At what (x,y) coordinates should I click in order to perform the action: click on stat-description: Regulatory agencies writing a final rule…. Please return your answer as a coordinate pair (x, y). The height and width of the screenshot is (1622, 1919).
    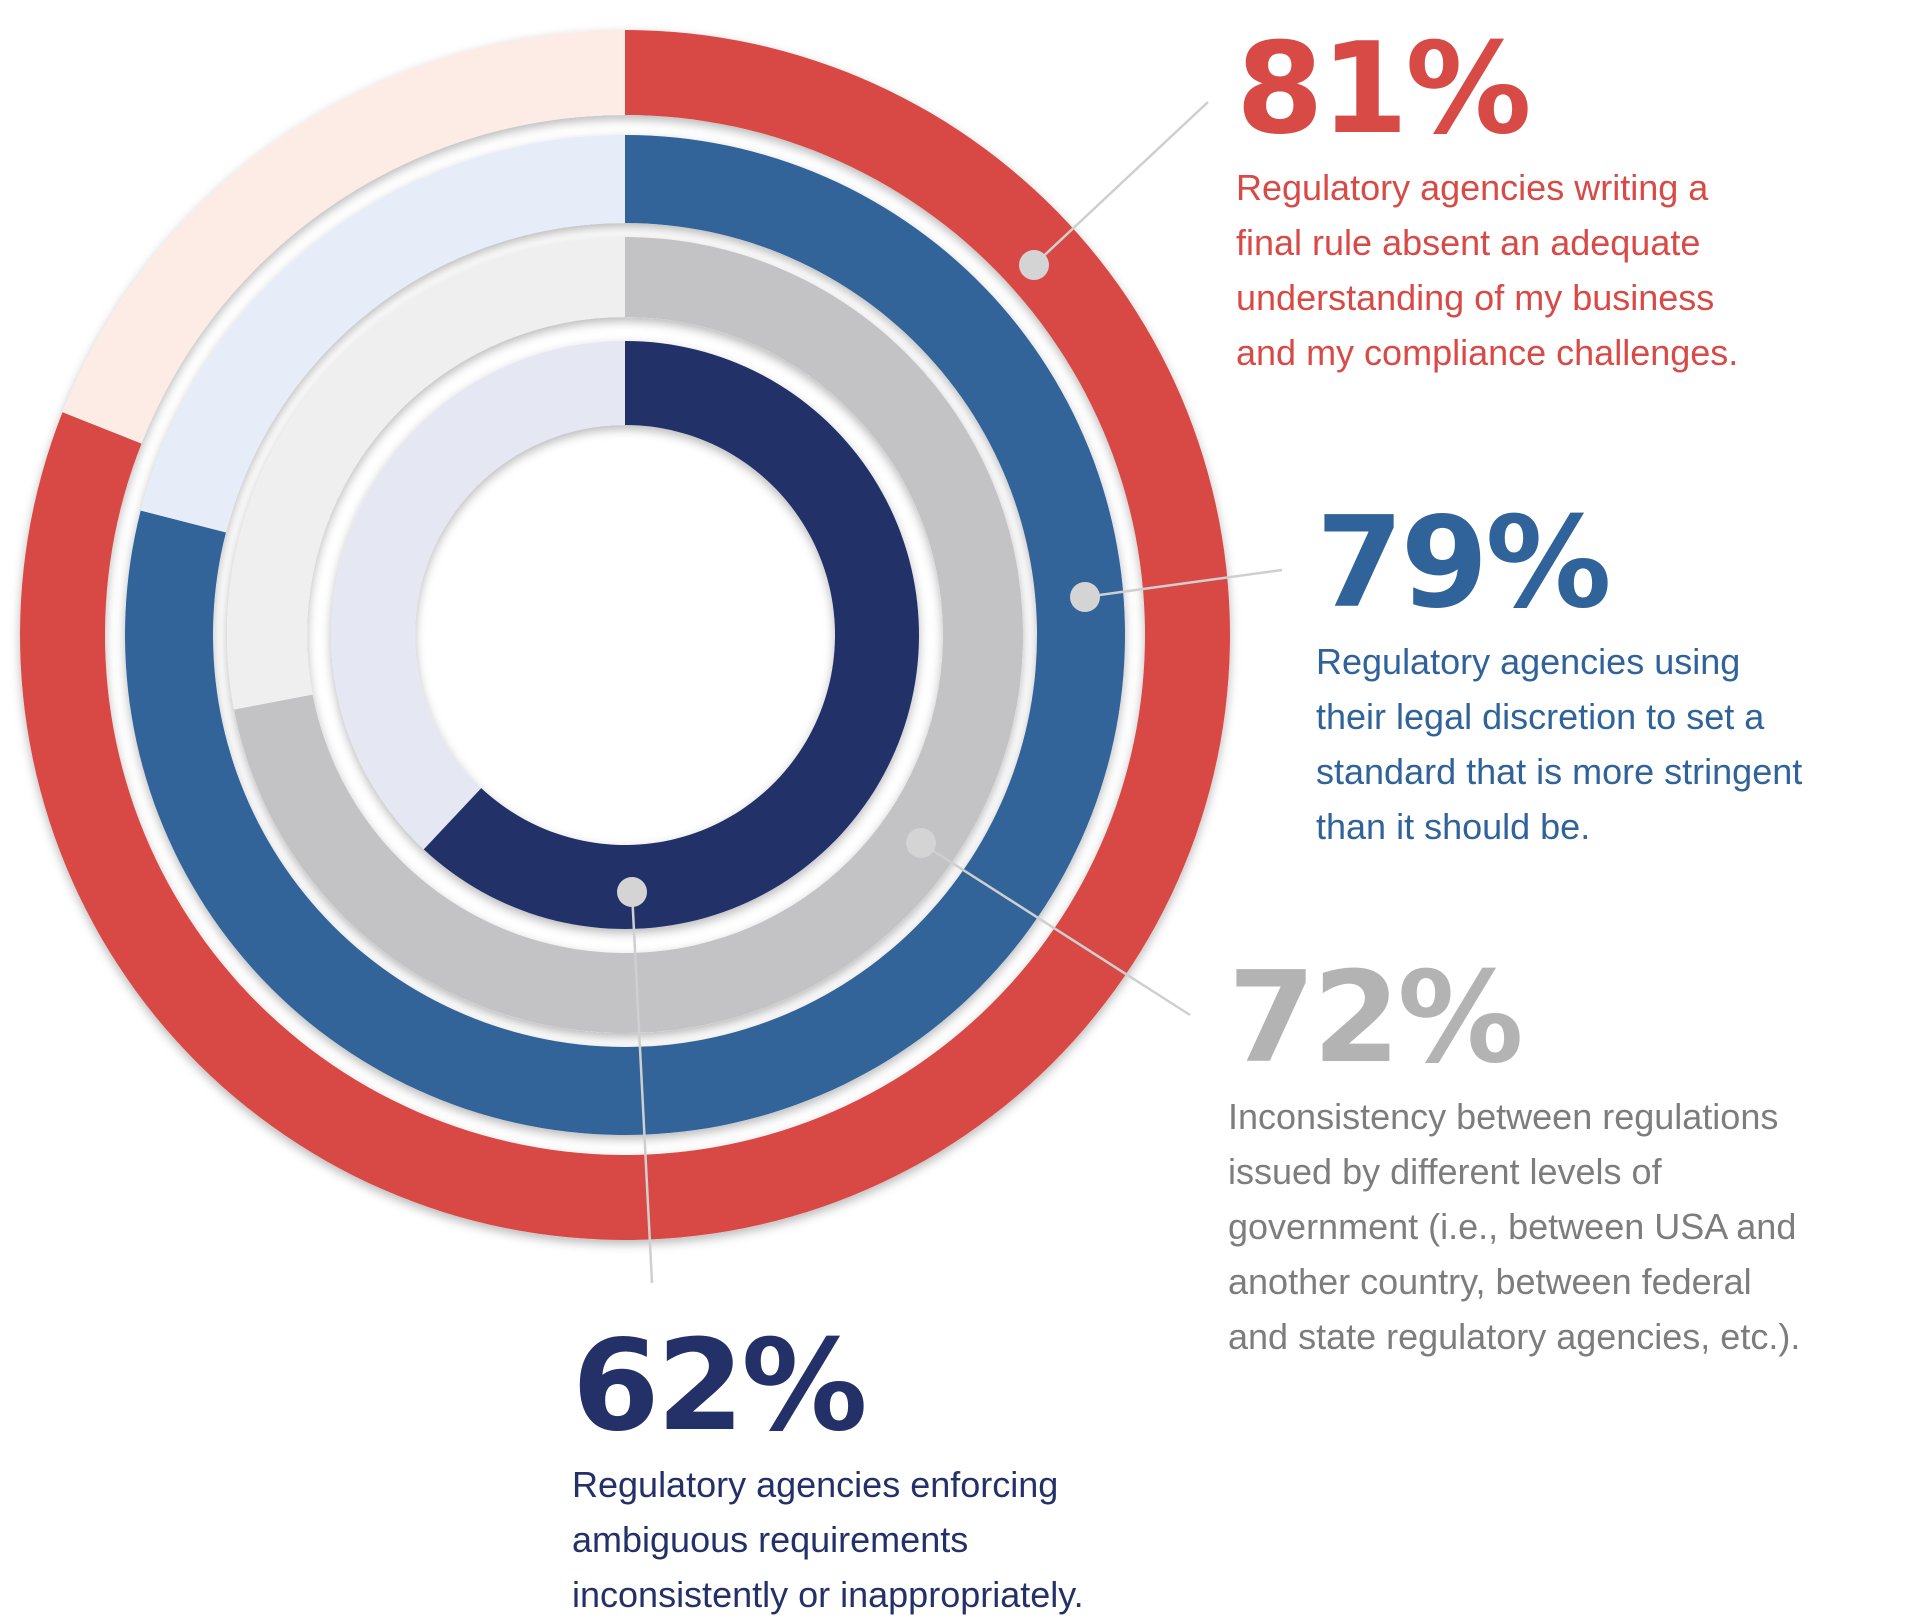
    Looking at the image, I should click on (1487, 270).